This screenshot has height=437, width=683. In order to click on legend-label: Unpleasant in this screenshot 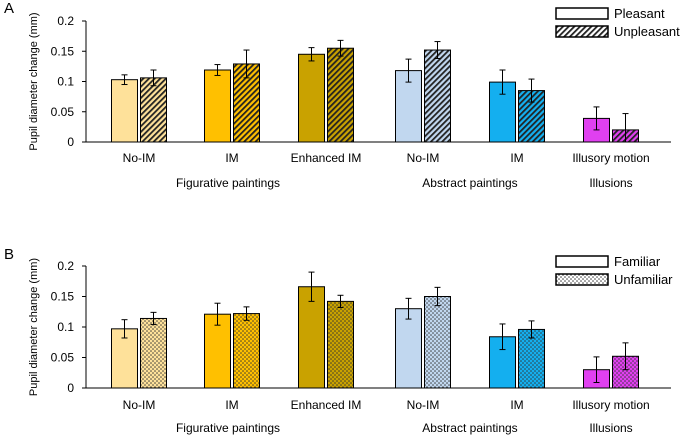, I will do `click(647, 31)`.